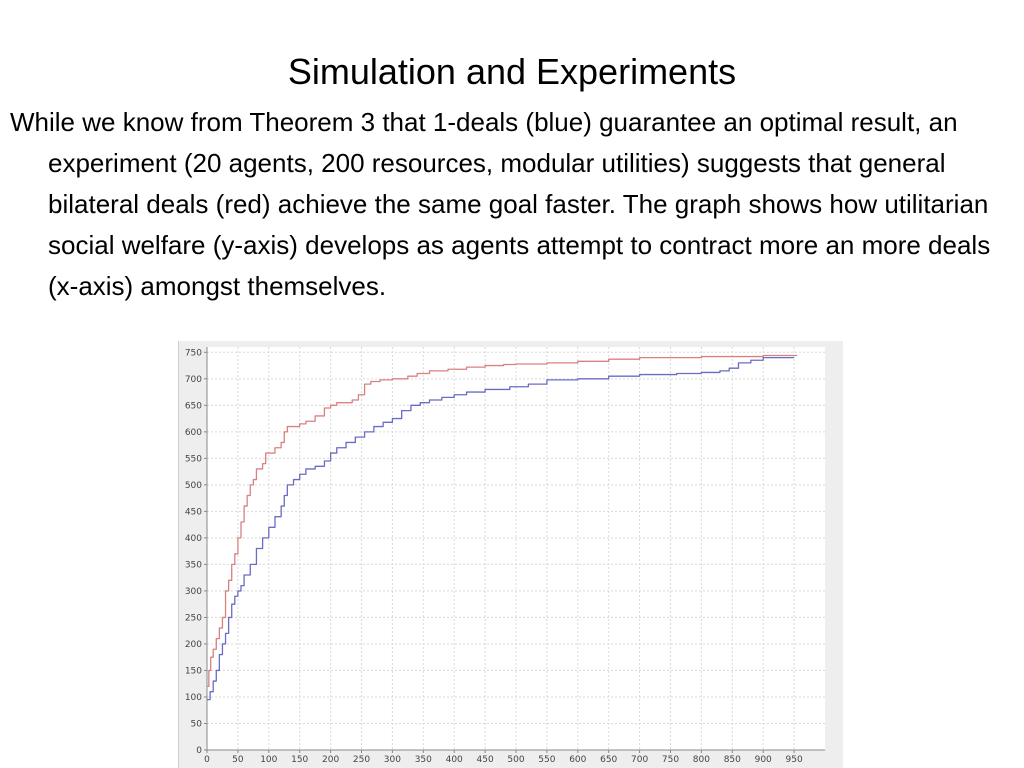  I want to click on slide-title: Simulation and Experiments, so click(512, 71).